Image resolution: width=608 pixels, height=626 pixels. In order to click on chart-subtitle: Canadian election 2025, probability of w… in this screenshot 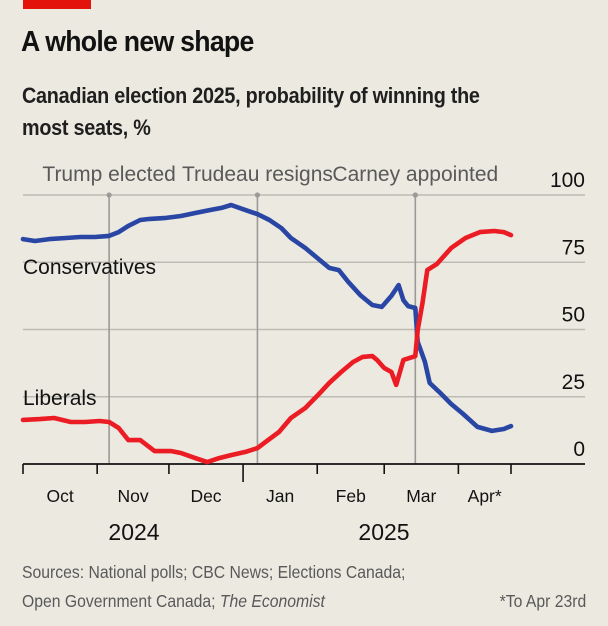, I will do `click(251, 111)`.